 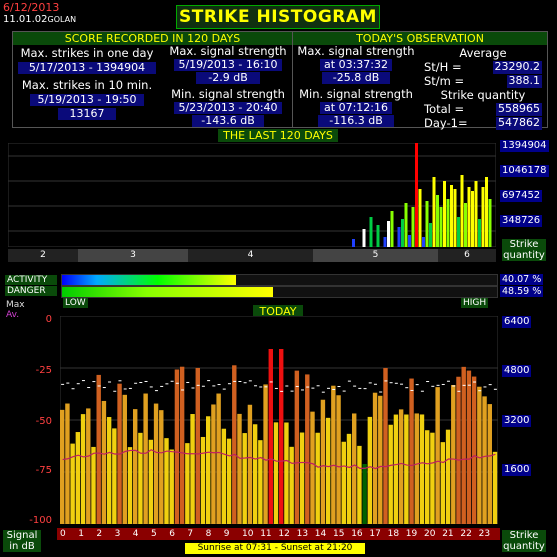 What do you see at coordinates (356, 108) in the screenshot?
I see `today-min-signal-time: at 07:12:16` at bounding box center [356, 108].